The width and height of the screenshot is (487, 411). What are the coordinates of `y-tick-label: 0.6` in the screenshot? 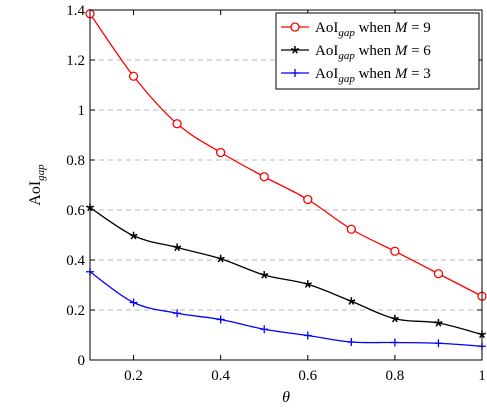 It's located at (75, 211).